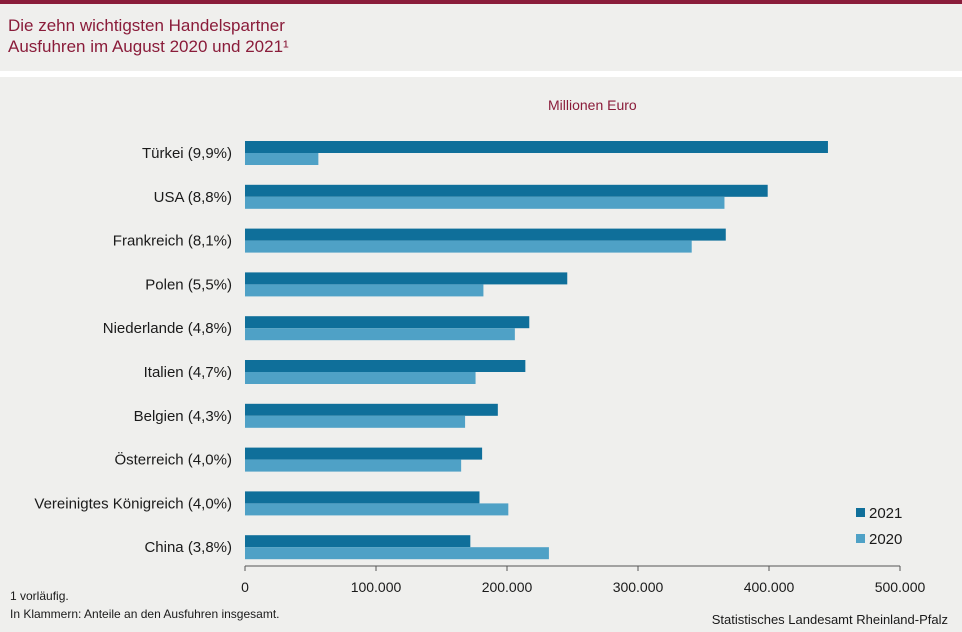 Image resolution: width=962 pixels, height=632 pixels. What do you see at coordinates (148, 46) in the screenshot?
I see `chart-subtitle: Ausfuhren im August 2020 und 2021¹` at bounding box center [148, 46].